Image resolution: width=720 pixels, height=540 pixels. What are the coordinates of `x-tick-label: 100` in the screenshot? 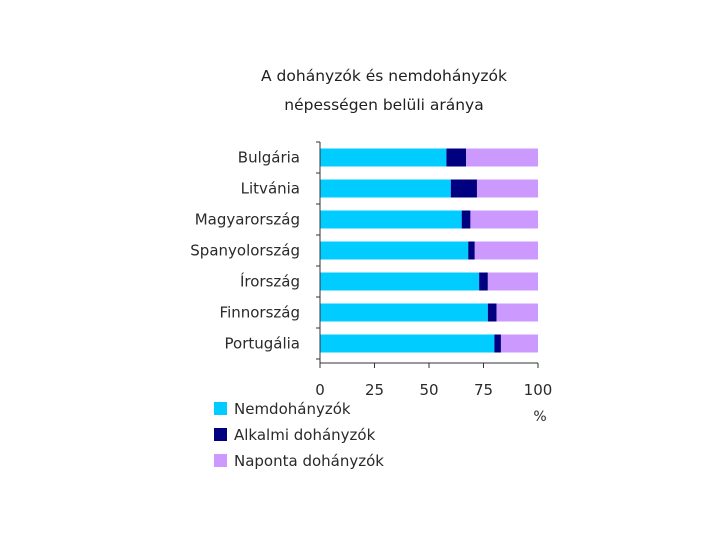 It's located at (538, 390).